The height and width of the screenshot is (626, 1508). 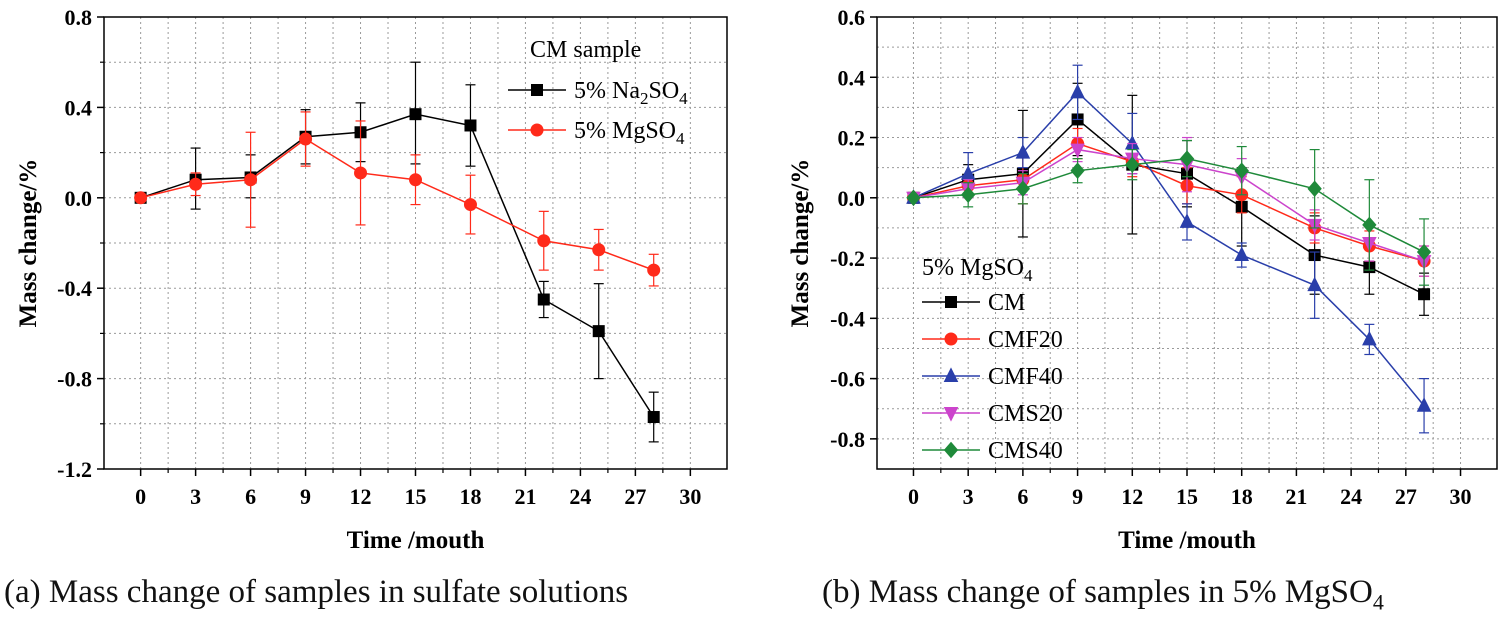 I want to click on legend-label: CMS40, so click(x=1025, y=451).